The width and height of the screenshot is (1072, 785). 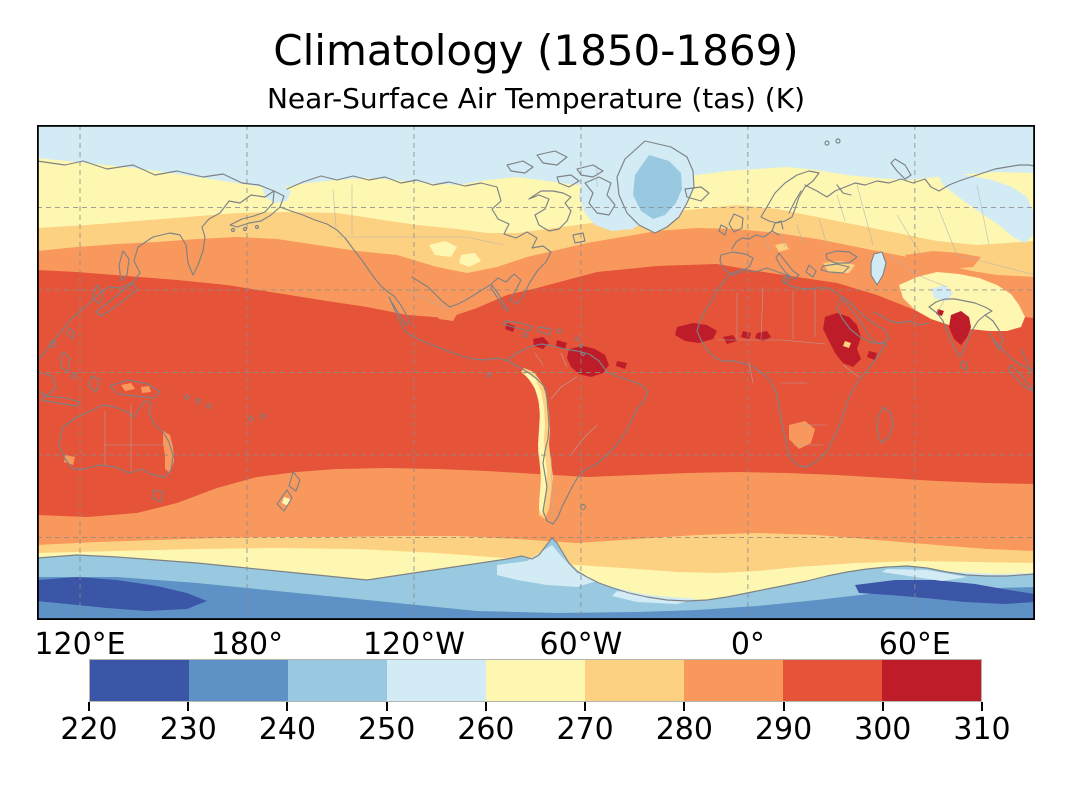 I want to click on australia, so click(x=116, y=439).